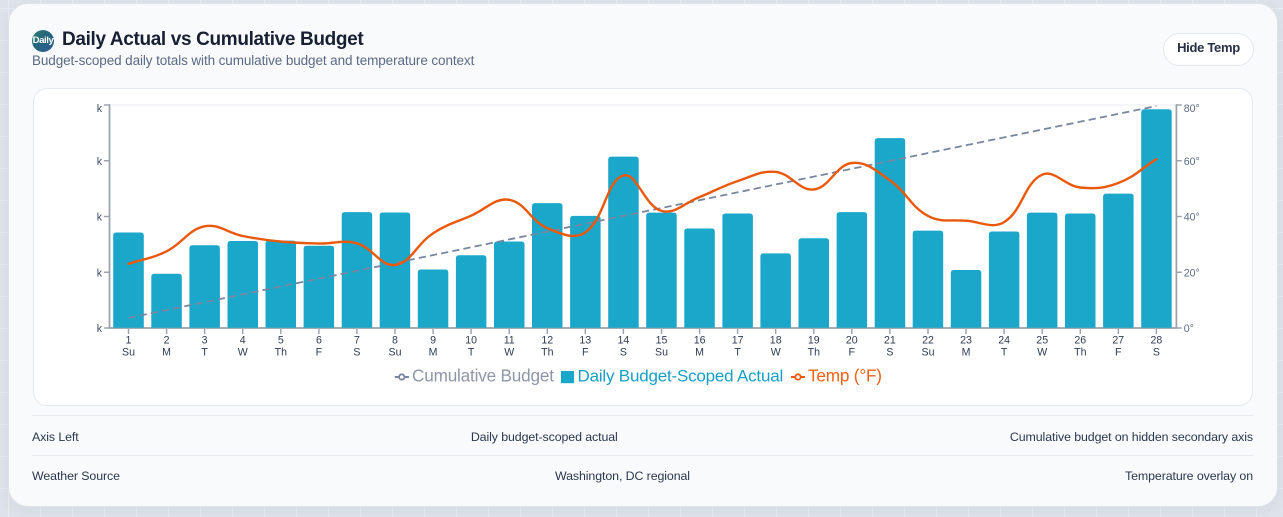 Image resolution: width=1283 pixels, height=517 pixels. What do you see at coordinates (166, 347) in the screenshot?
I see `svg-text: 2M` at bounding box center [166, 347].